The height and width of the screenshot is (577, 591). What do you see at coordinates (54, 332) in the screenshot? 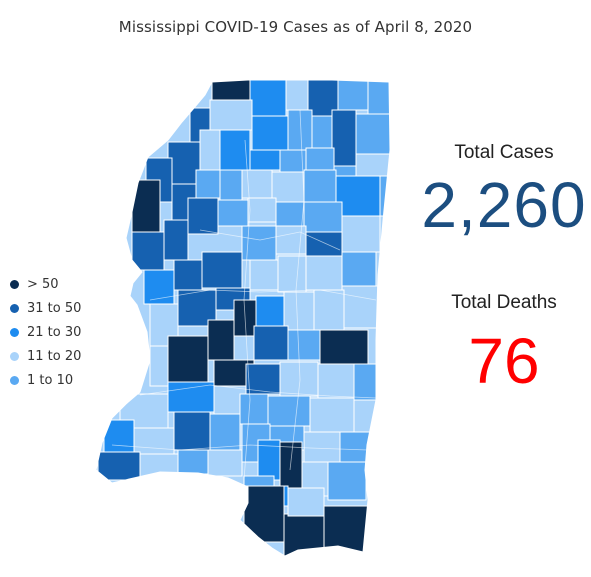
I see `legend-label: 21 to 30` at bounding box center [54, 332].